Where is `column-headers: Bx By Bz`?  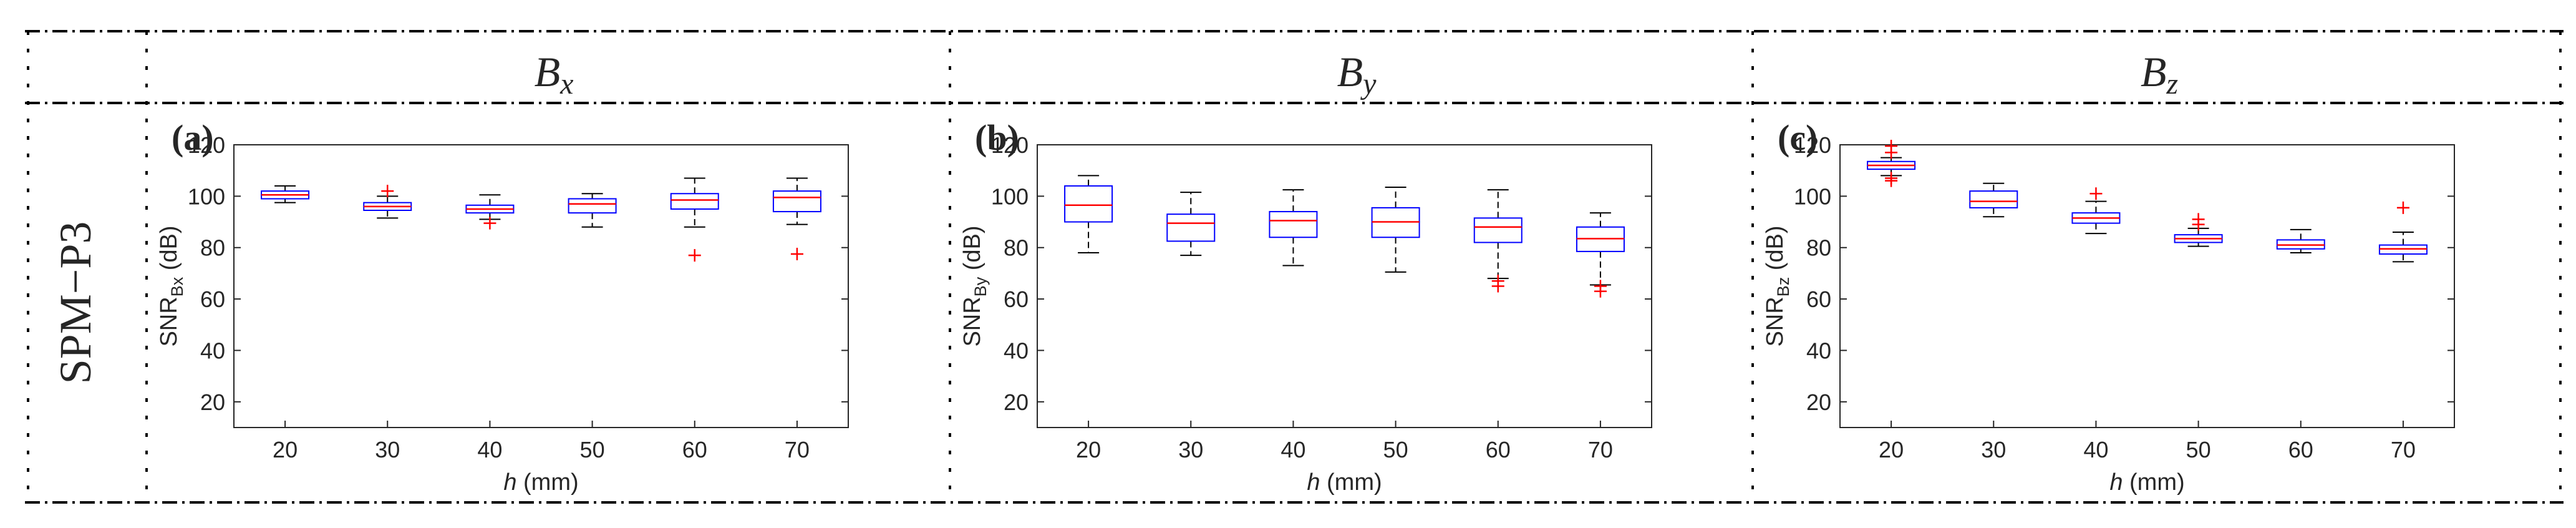 column-headers: Bx By Bz is located at coordinates (1357, 74).